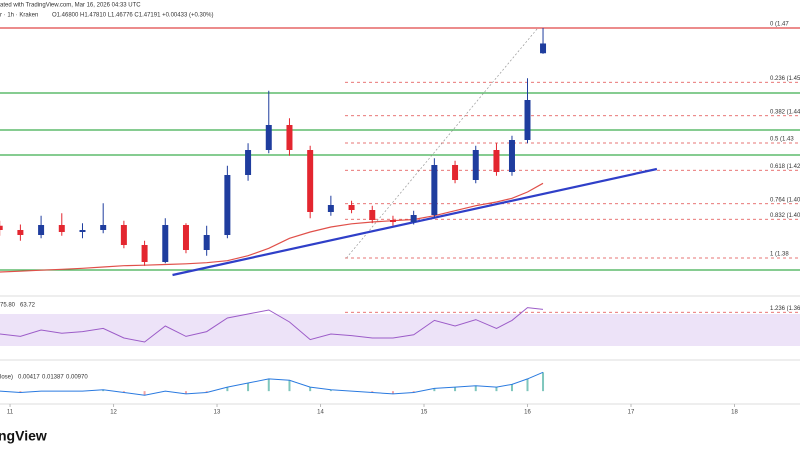  What do you see at coordinates (217, 413) in the screenshot?
I see `x-tick-label: 13` at bounding box center [217, 413].